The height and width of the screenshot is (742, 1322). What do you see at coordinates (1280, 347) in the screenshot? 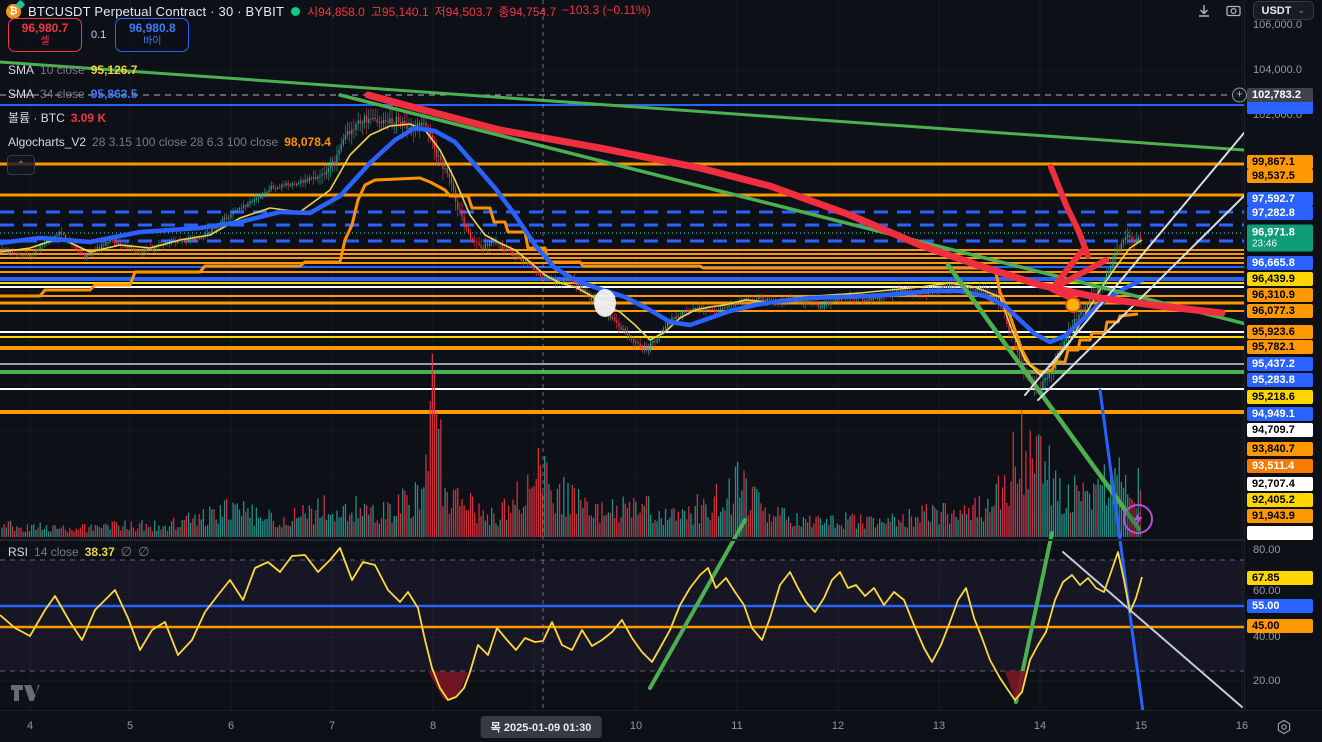
I see `price-level-label: 95,782.1` at bounding box center [1280, 347].